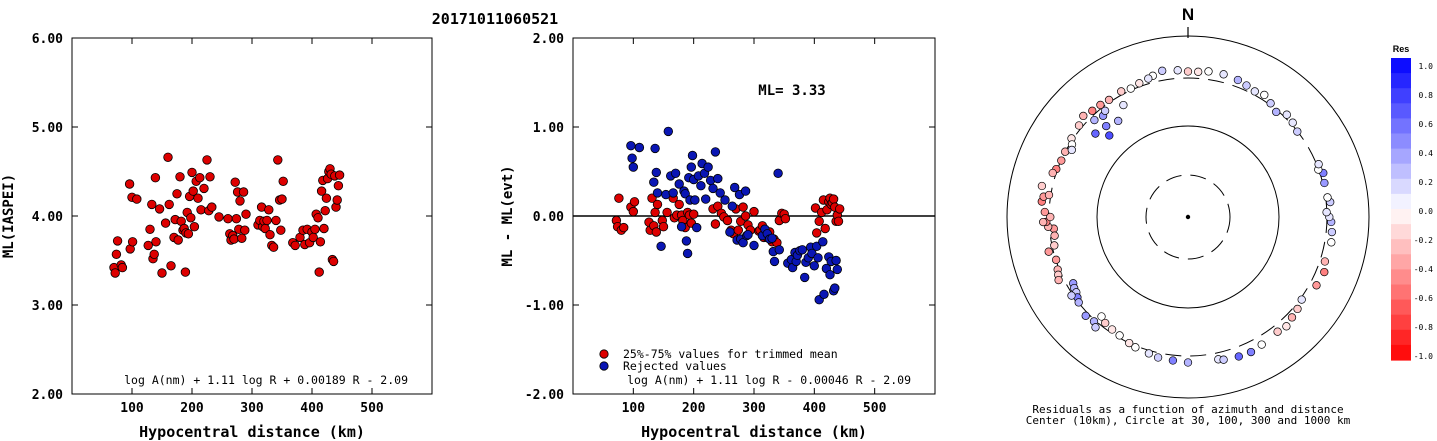  What do you see at coordinates (544, 306) in the screenshot?
I see `y-tick-label: -1.00` at bounding box center [544, 306].